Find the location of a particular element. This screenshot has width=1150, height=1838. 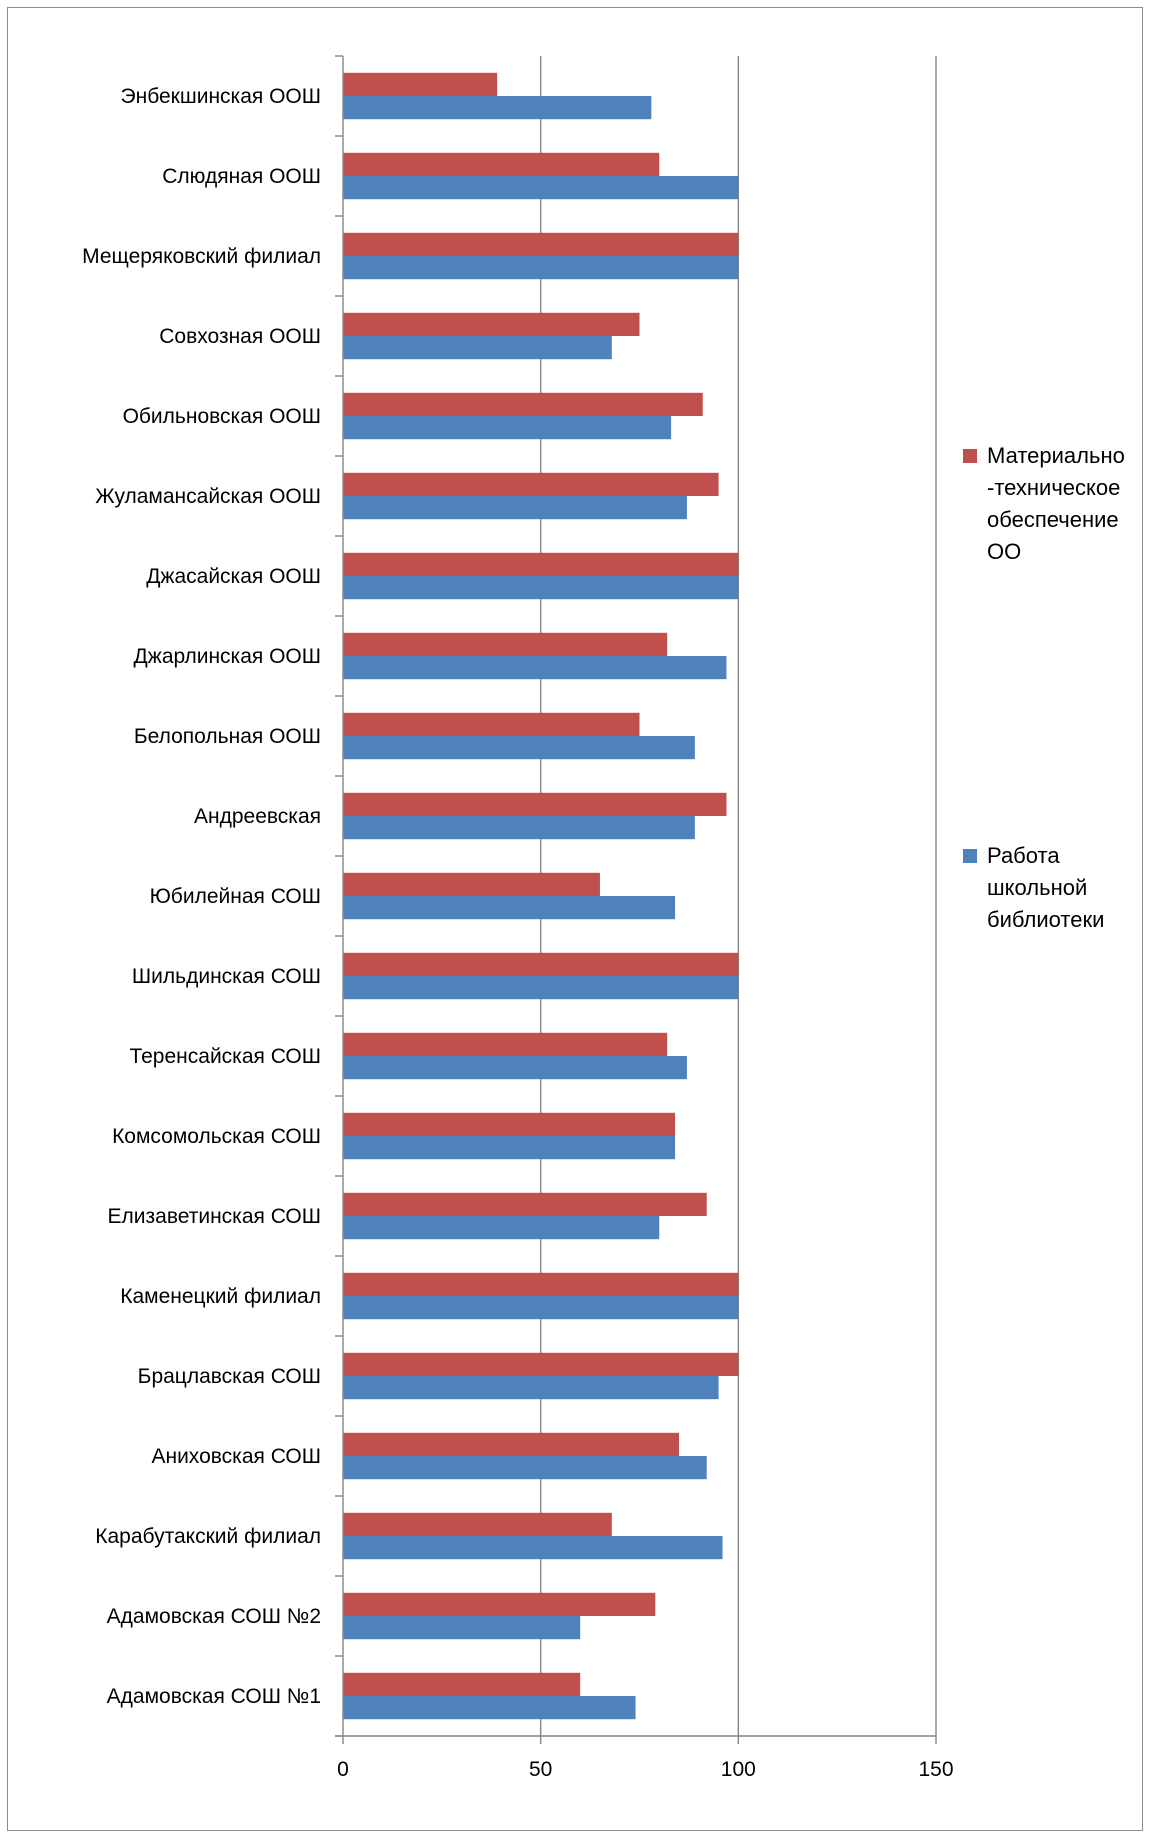

category-label: Джасайская ООШ is located at coordinates (233, 576).